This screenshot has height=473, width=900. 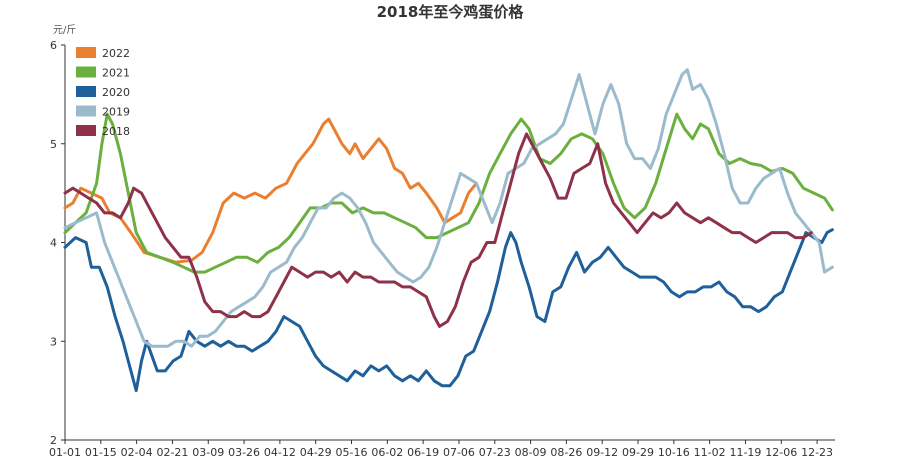 I want to click on x-tick-label: 01-01, so click(x=65, y=452).